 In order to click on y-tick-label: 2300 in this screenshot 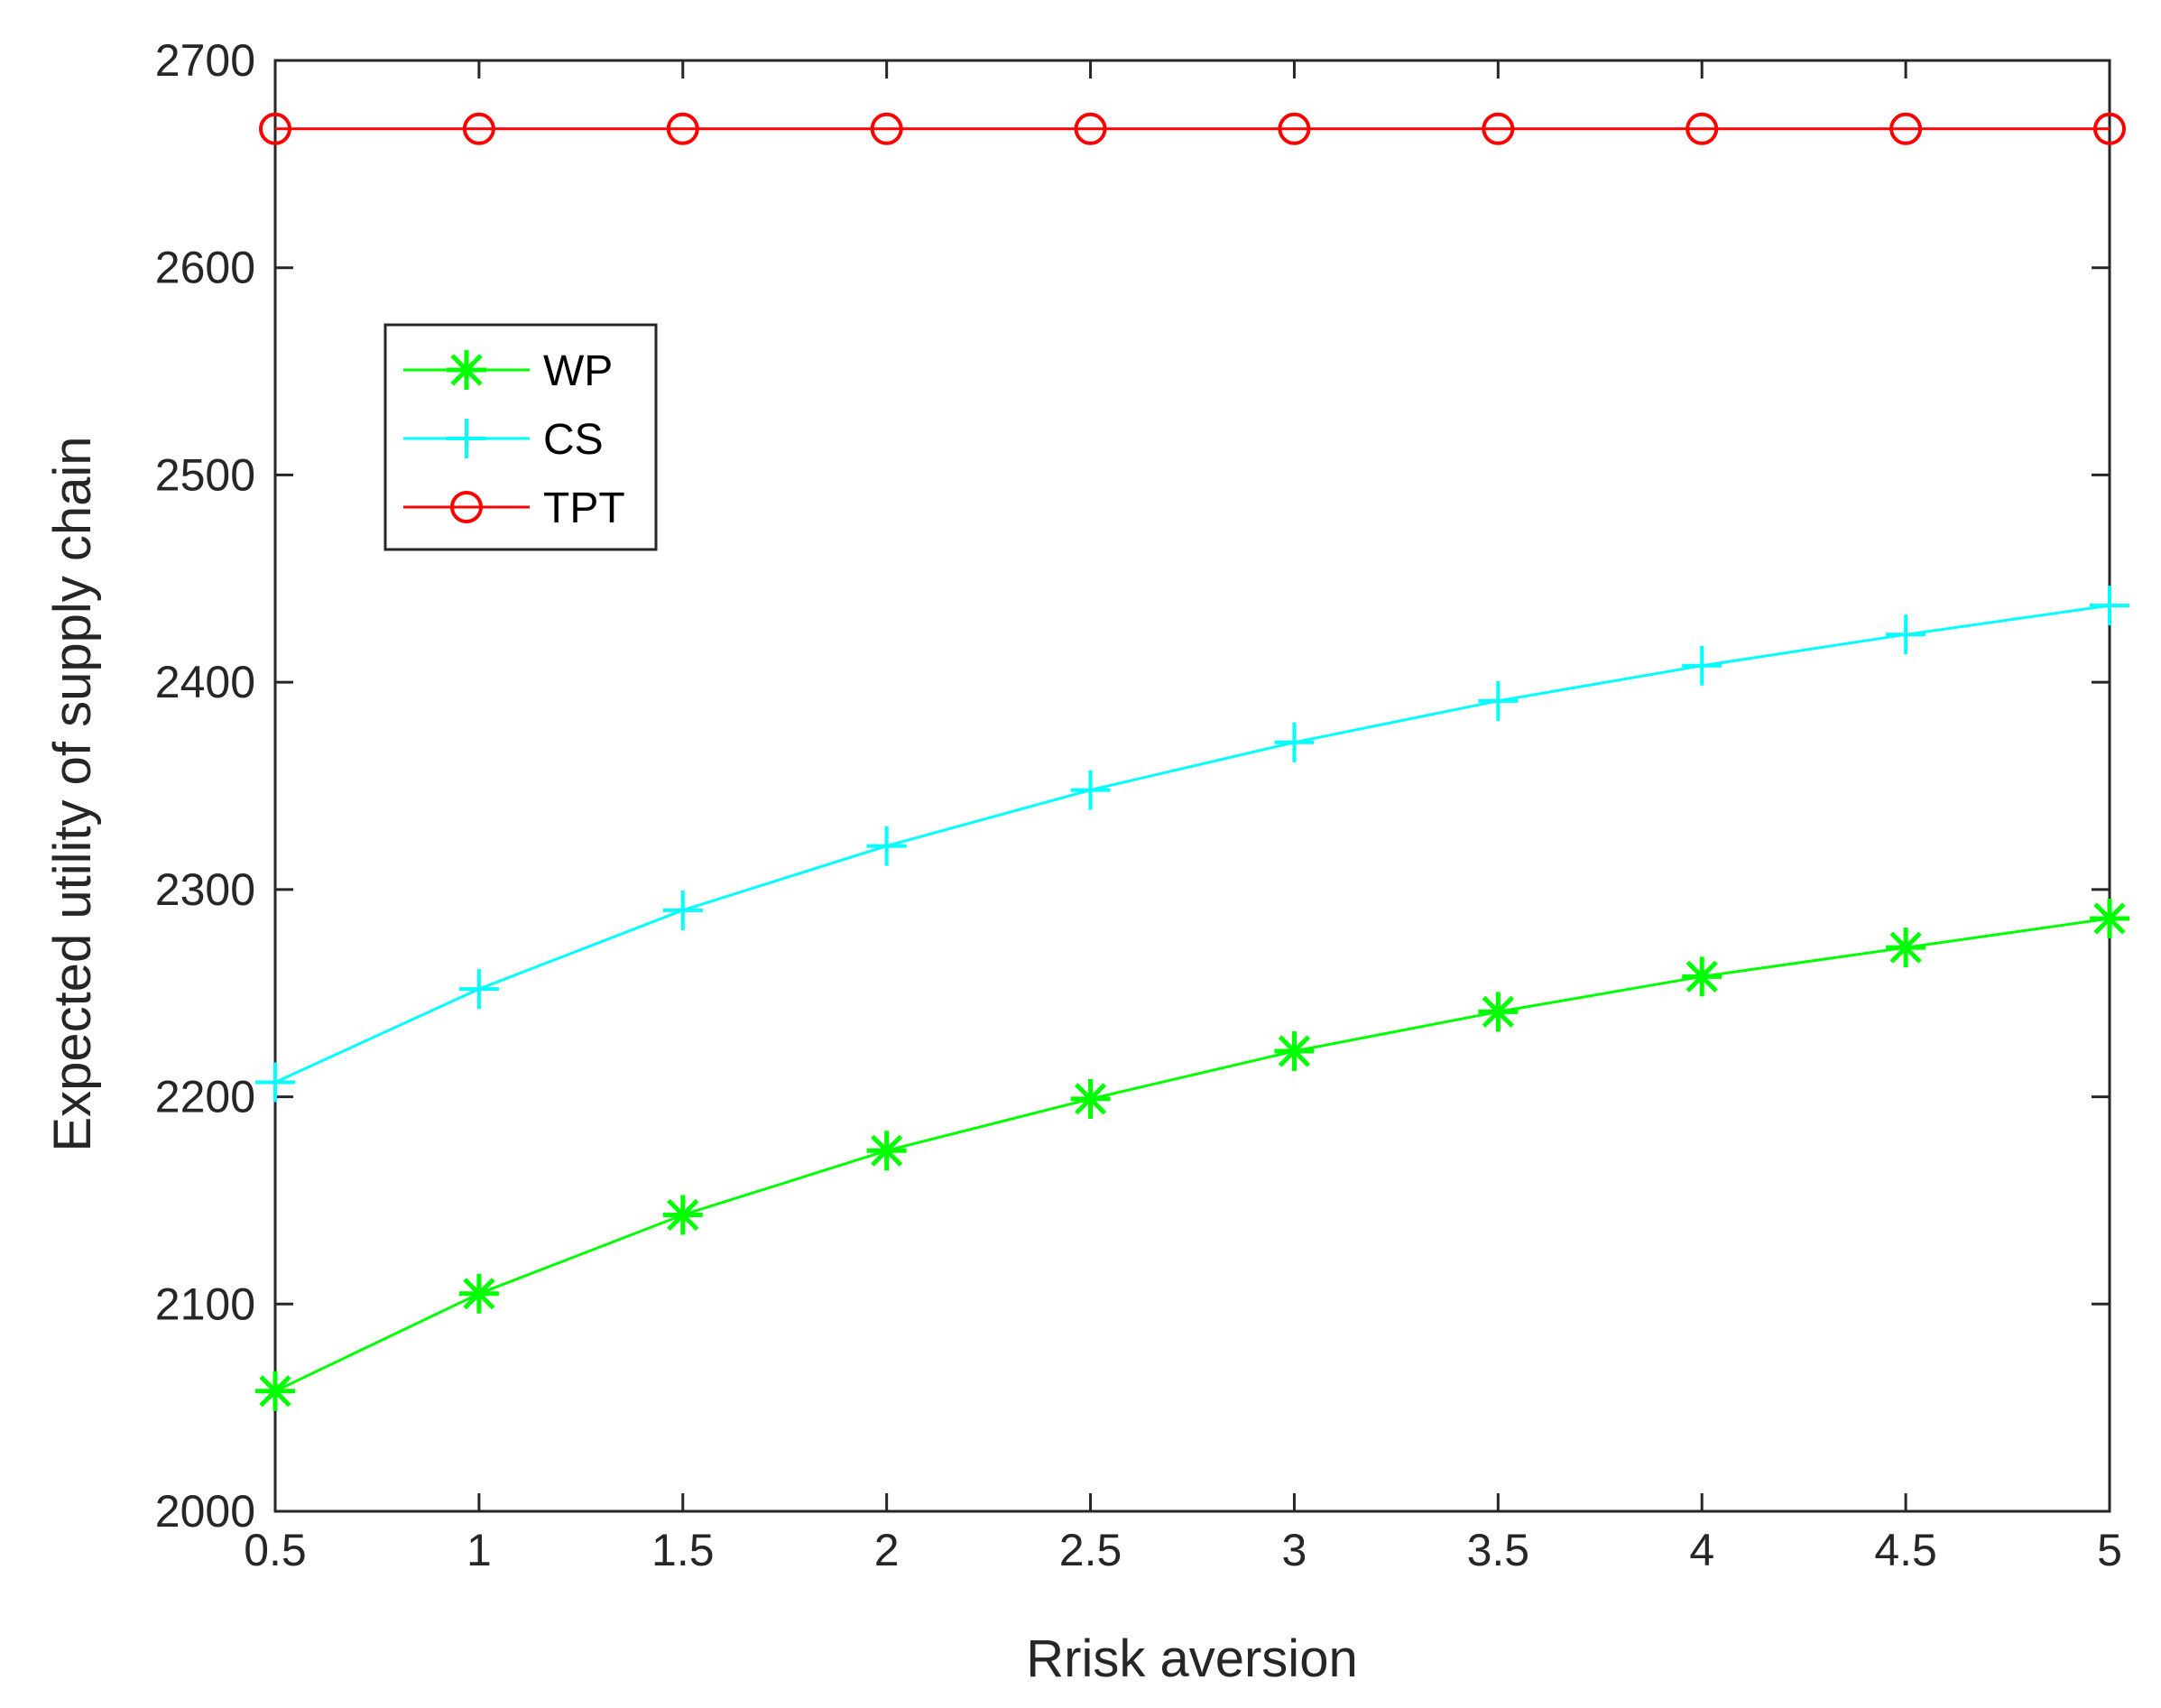, I will do `click(205, 889)`.